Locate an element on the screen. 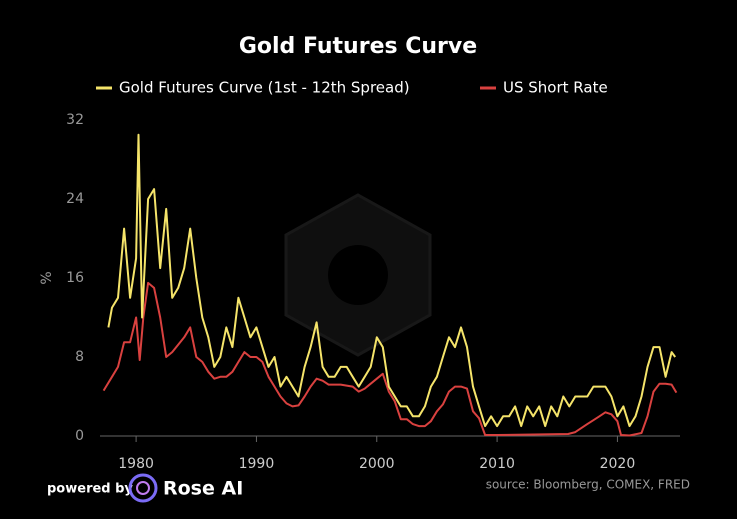 Image resolution: width=737 pixels, height=519 pixels. y-tick-label: 32 is located at coordinates (75, 120).